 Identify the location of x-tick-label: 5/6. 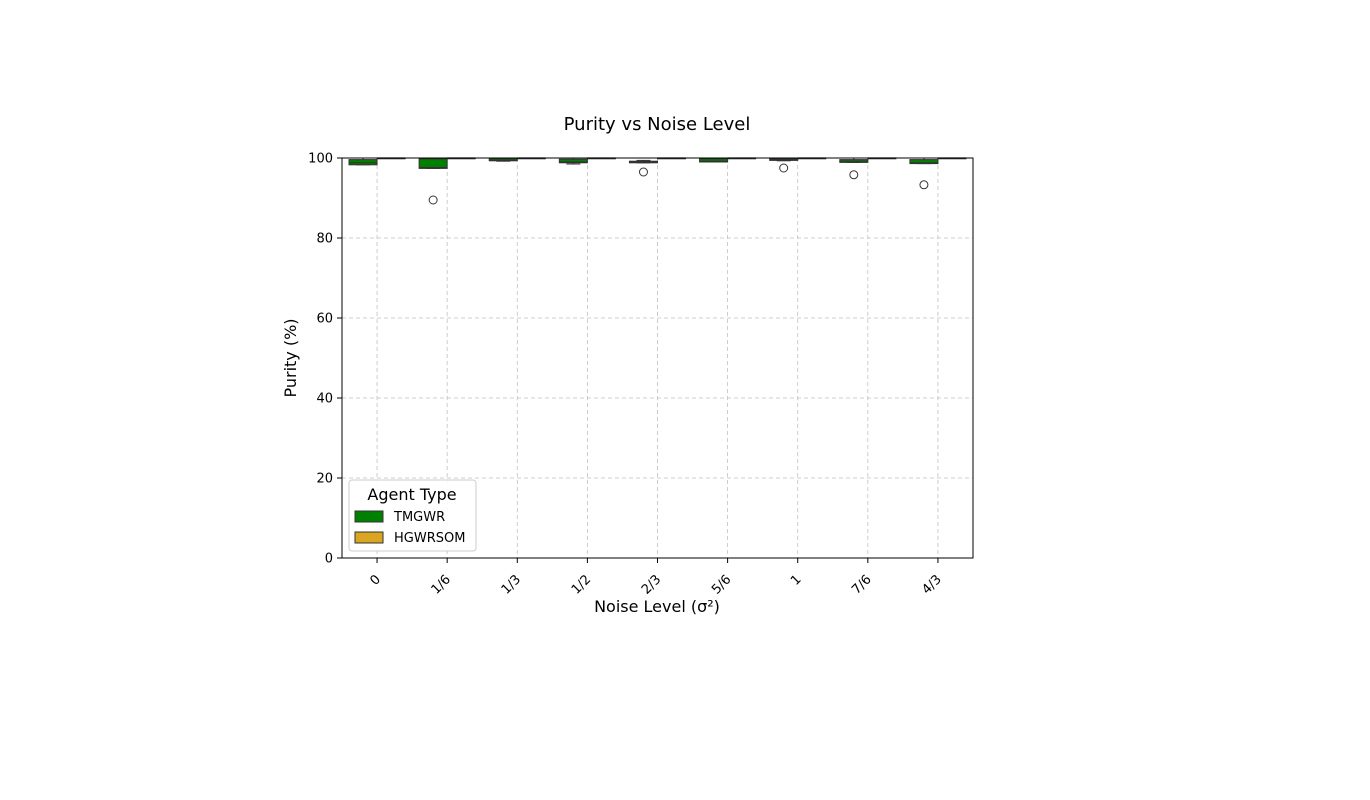
(721, 584).